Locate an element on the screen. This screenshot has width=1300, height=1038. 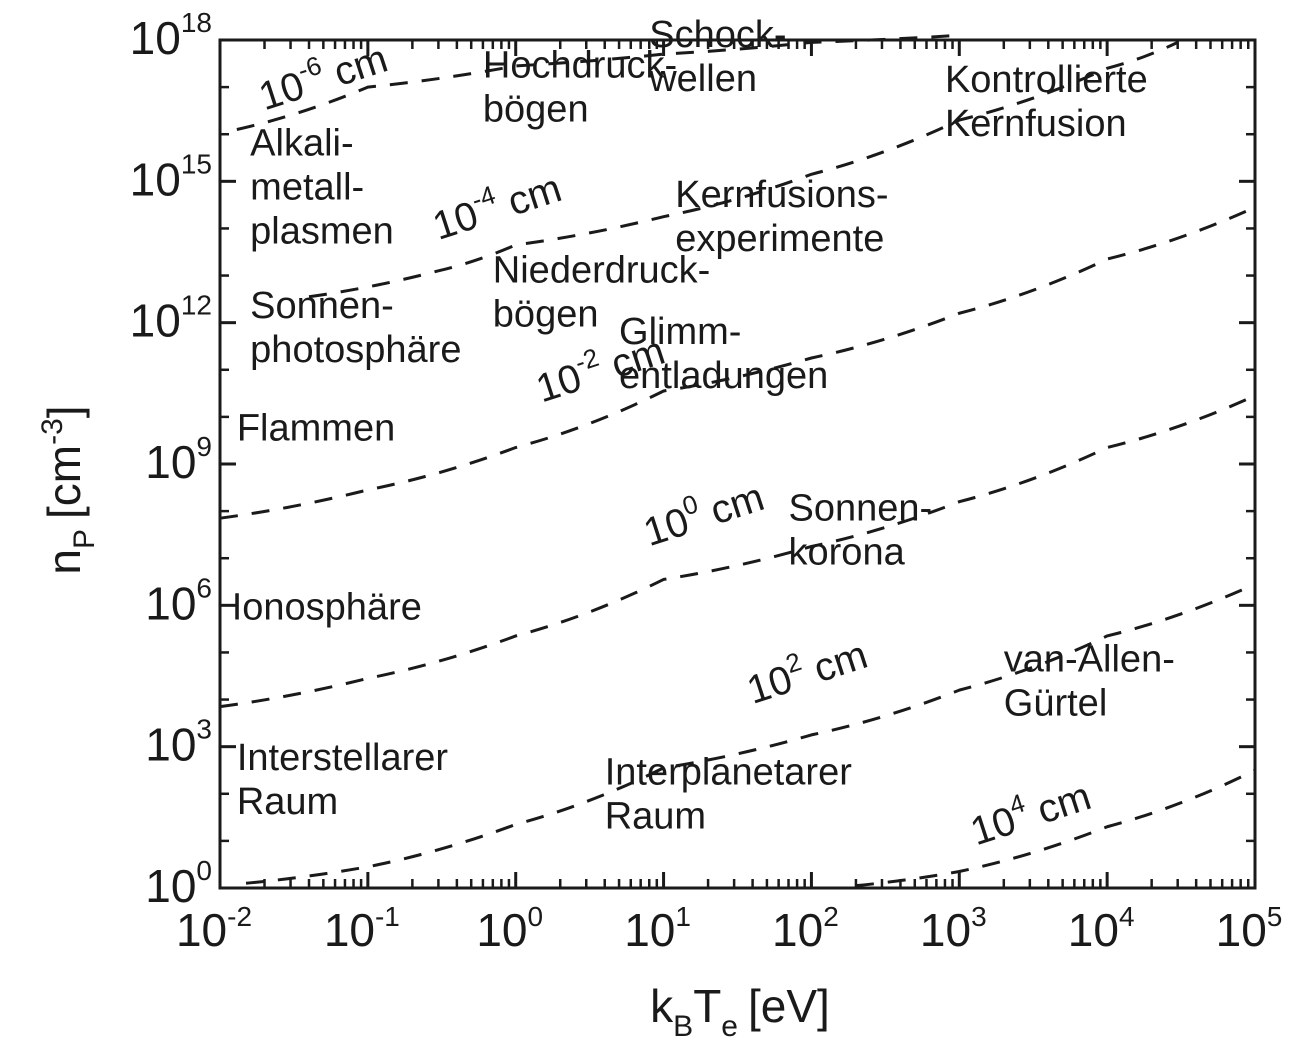
y-tick-label: 10³ is located at coordinates (178, 742).